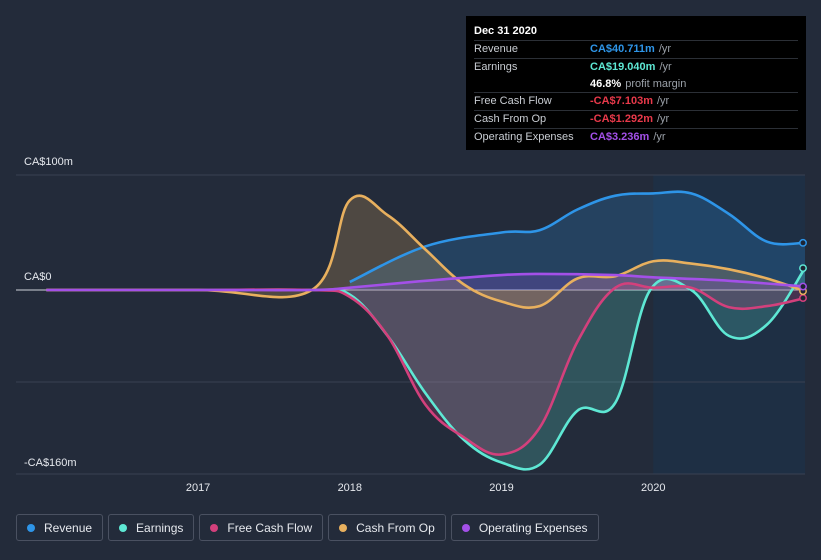 This screenshot has width=821, height=560. Describe the element at coordinates (48, 162) in the screenshot. I see `y-tick-label: CA$100m` at that location.